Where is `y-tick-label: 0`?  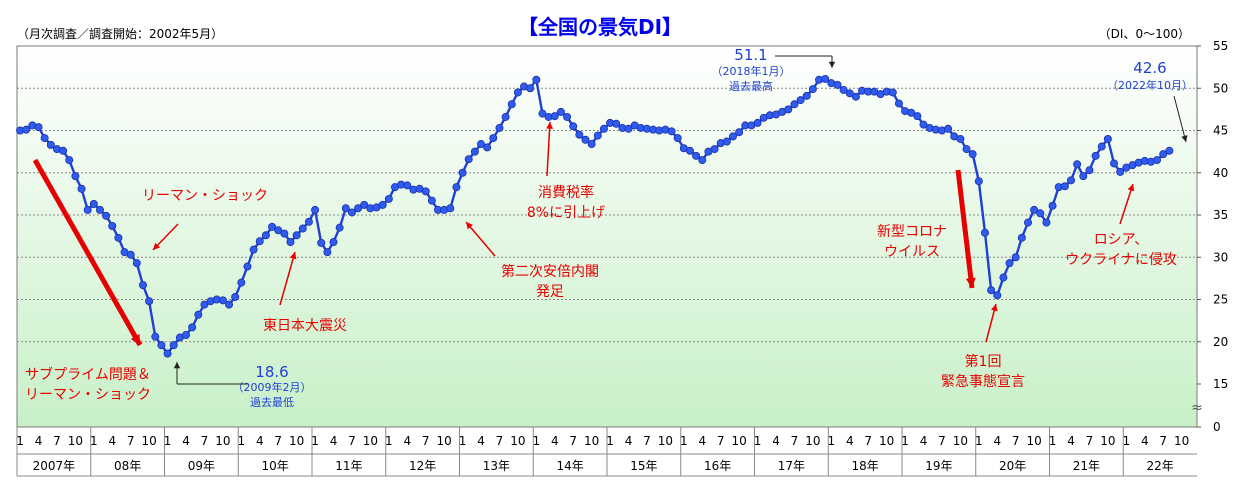
y-tick-label: 0 is located at coordinates (1217, 427).